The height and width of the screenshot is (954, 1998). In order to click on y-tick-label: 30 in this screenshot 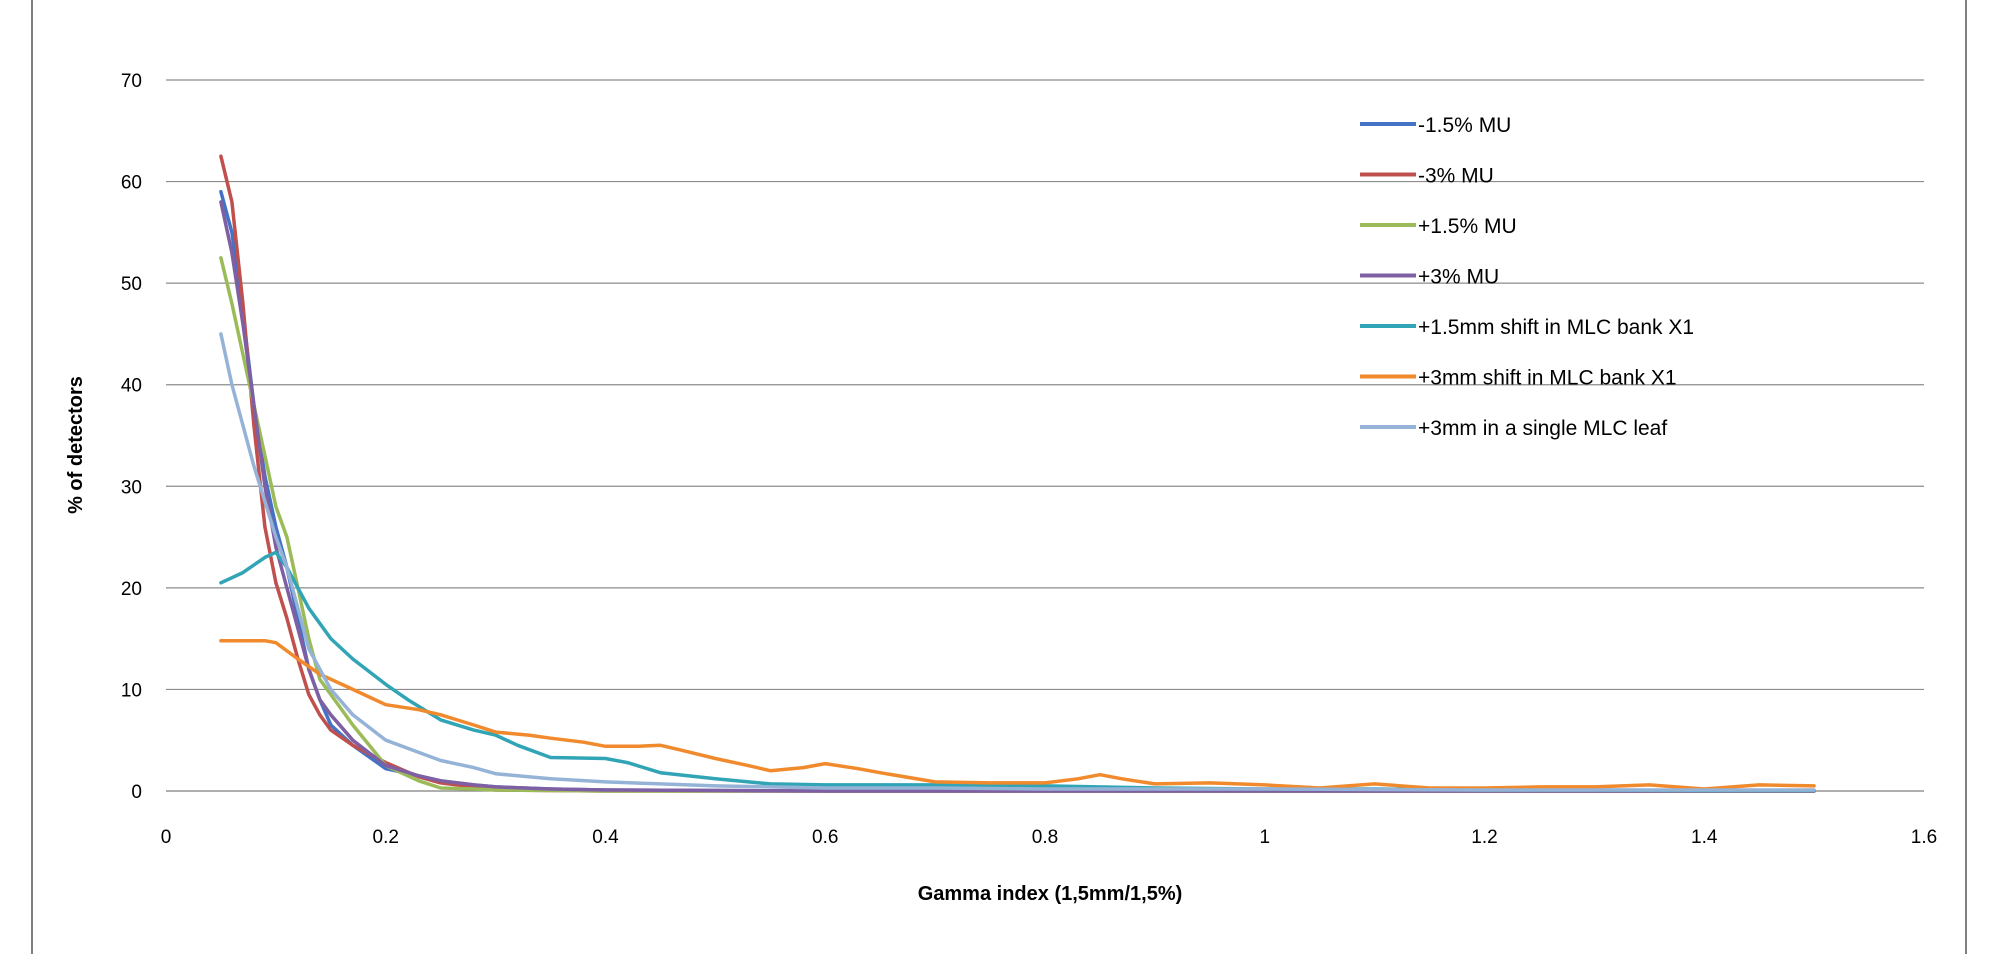, I will do `click(131, 487)`.